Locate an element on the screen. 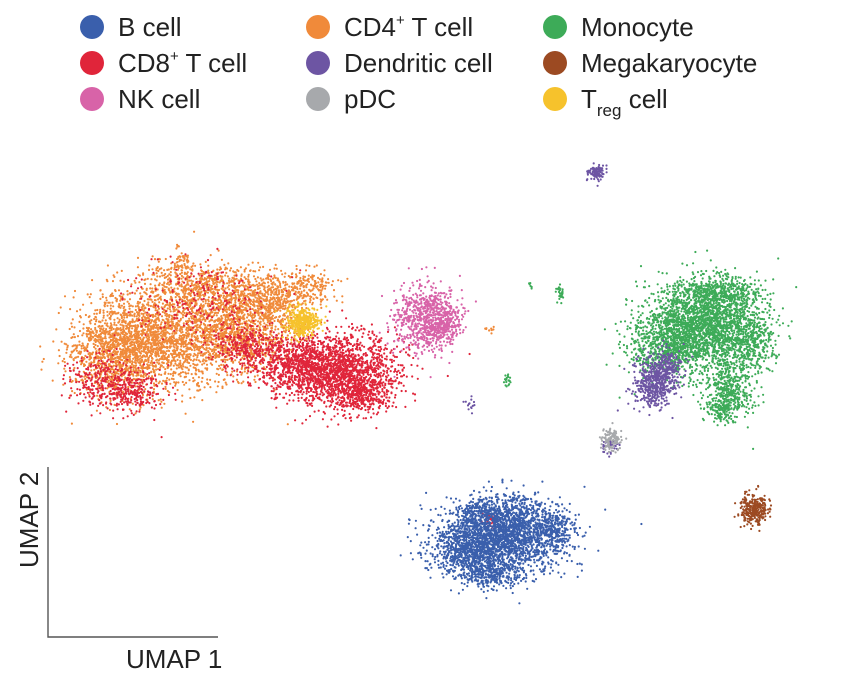 The image size is (859, 675). series-dc-islands is located at coordinates (469, 405).